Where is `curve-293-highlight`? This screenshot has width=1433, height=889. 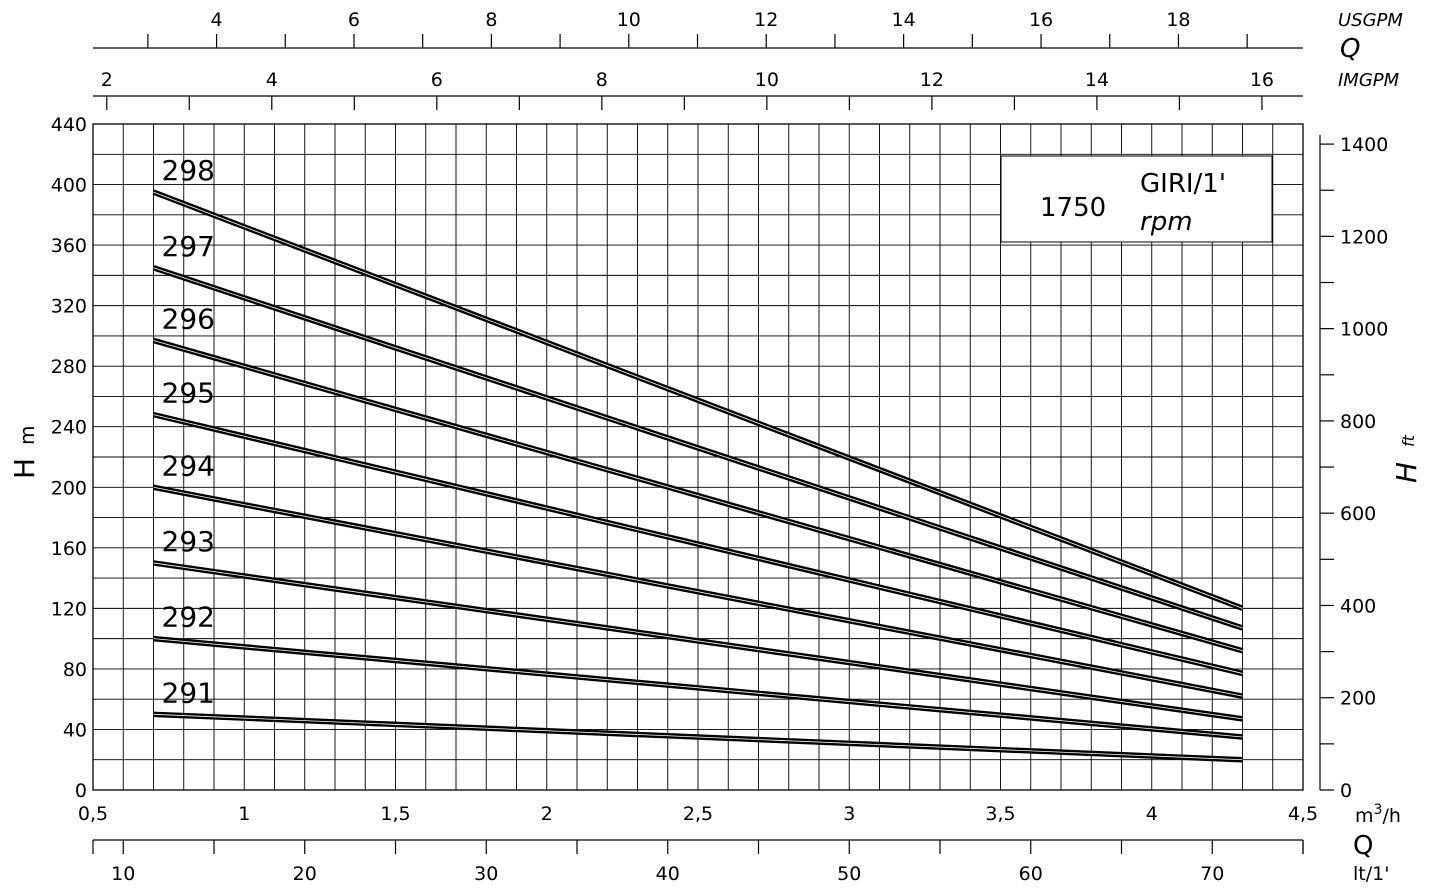
curve-293-highlight is located at coordinates (698, 641).